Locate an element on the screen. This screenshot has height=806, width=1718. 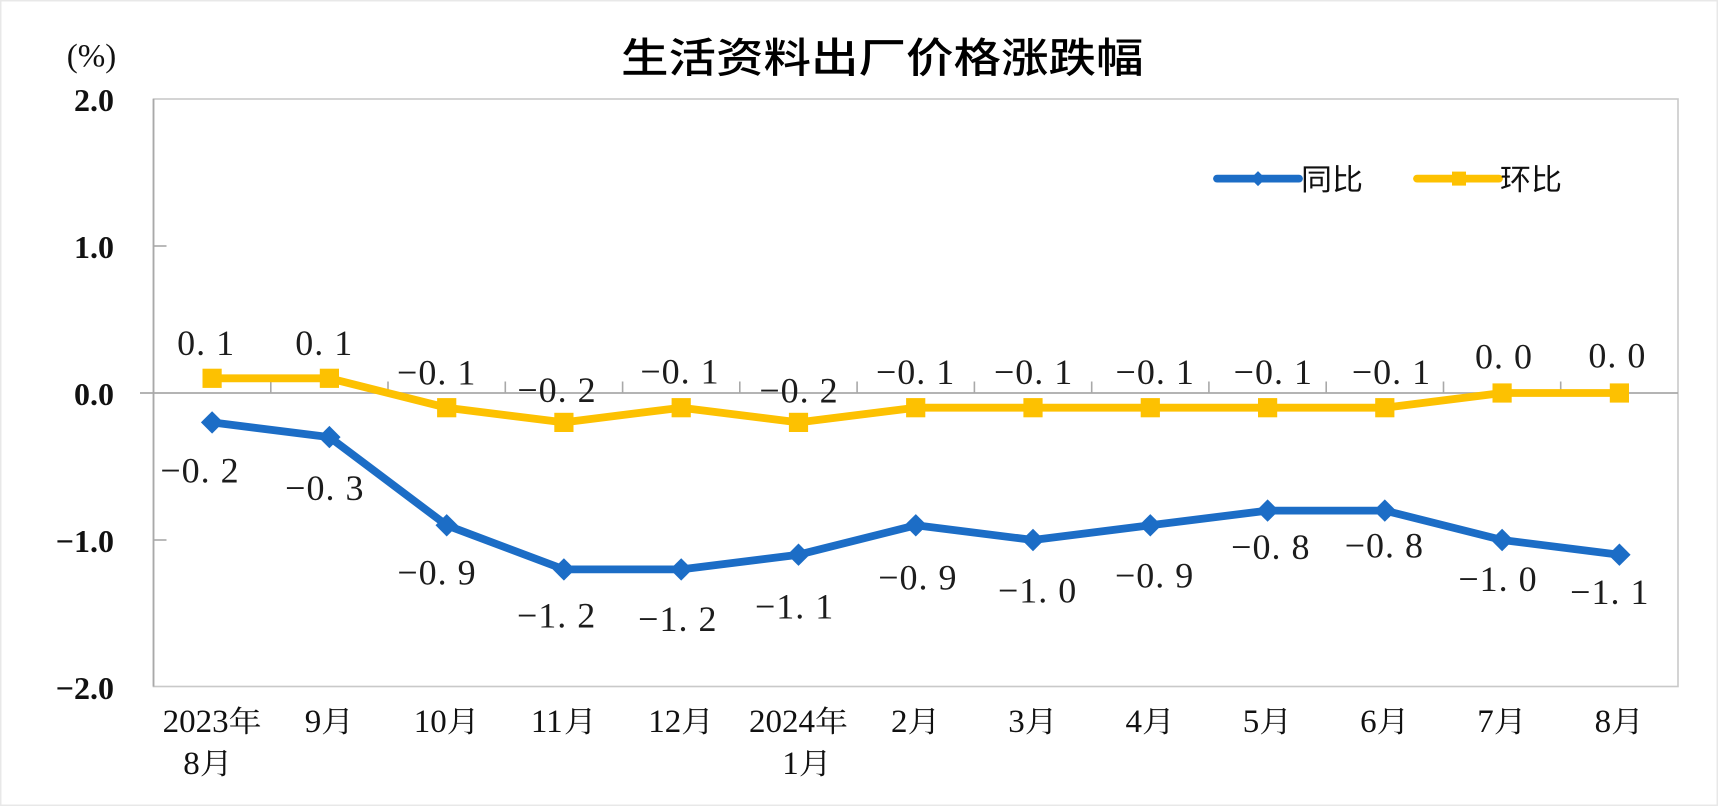
svg-text: 11 is located at coordinates (547, 722).